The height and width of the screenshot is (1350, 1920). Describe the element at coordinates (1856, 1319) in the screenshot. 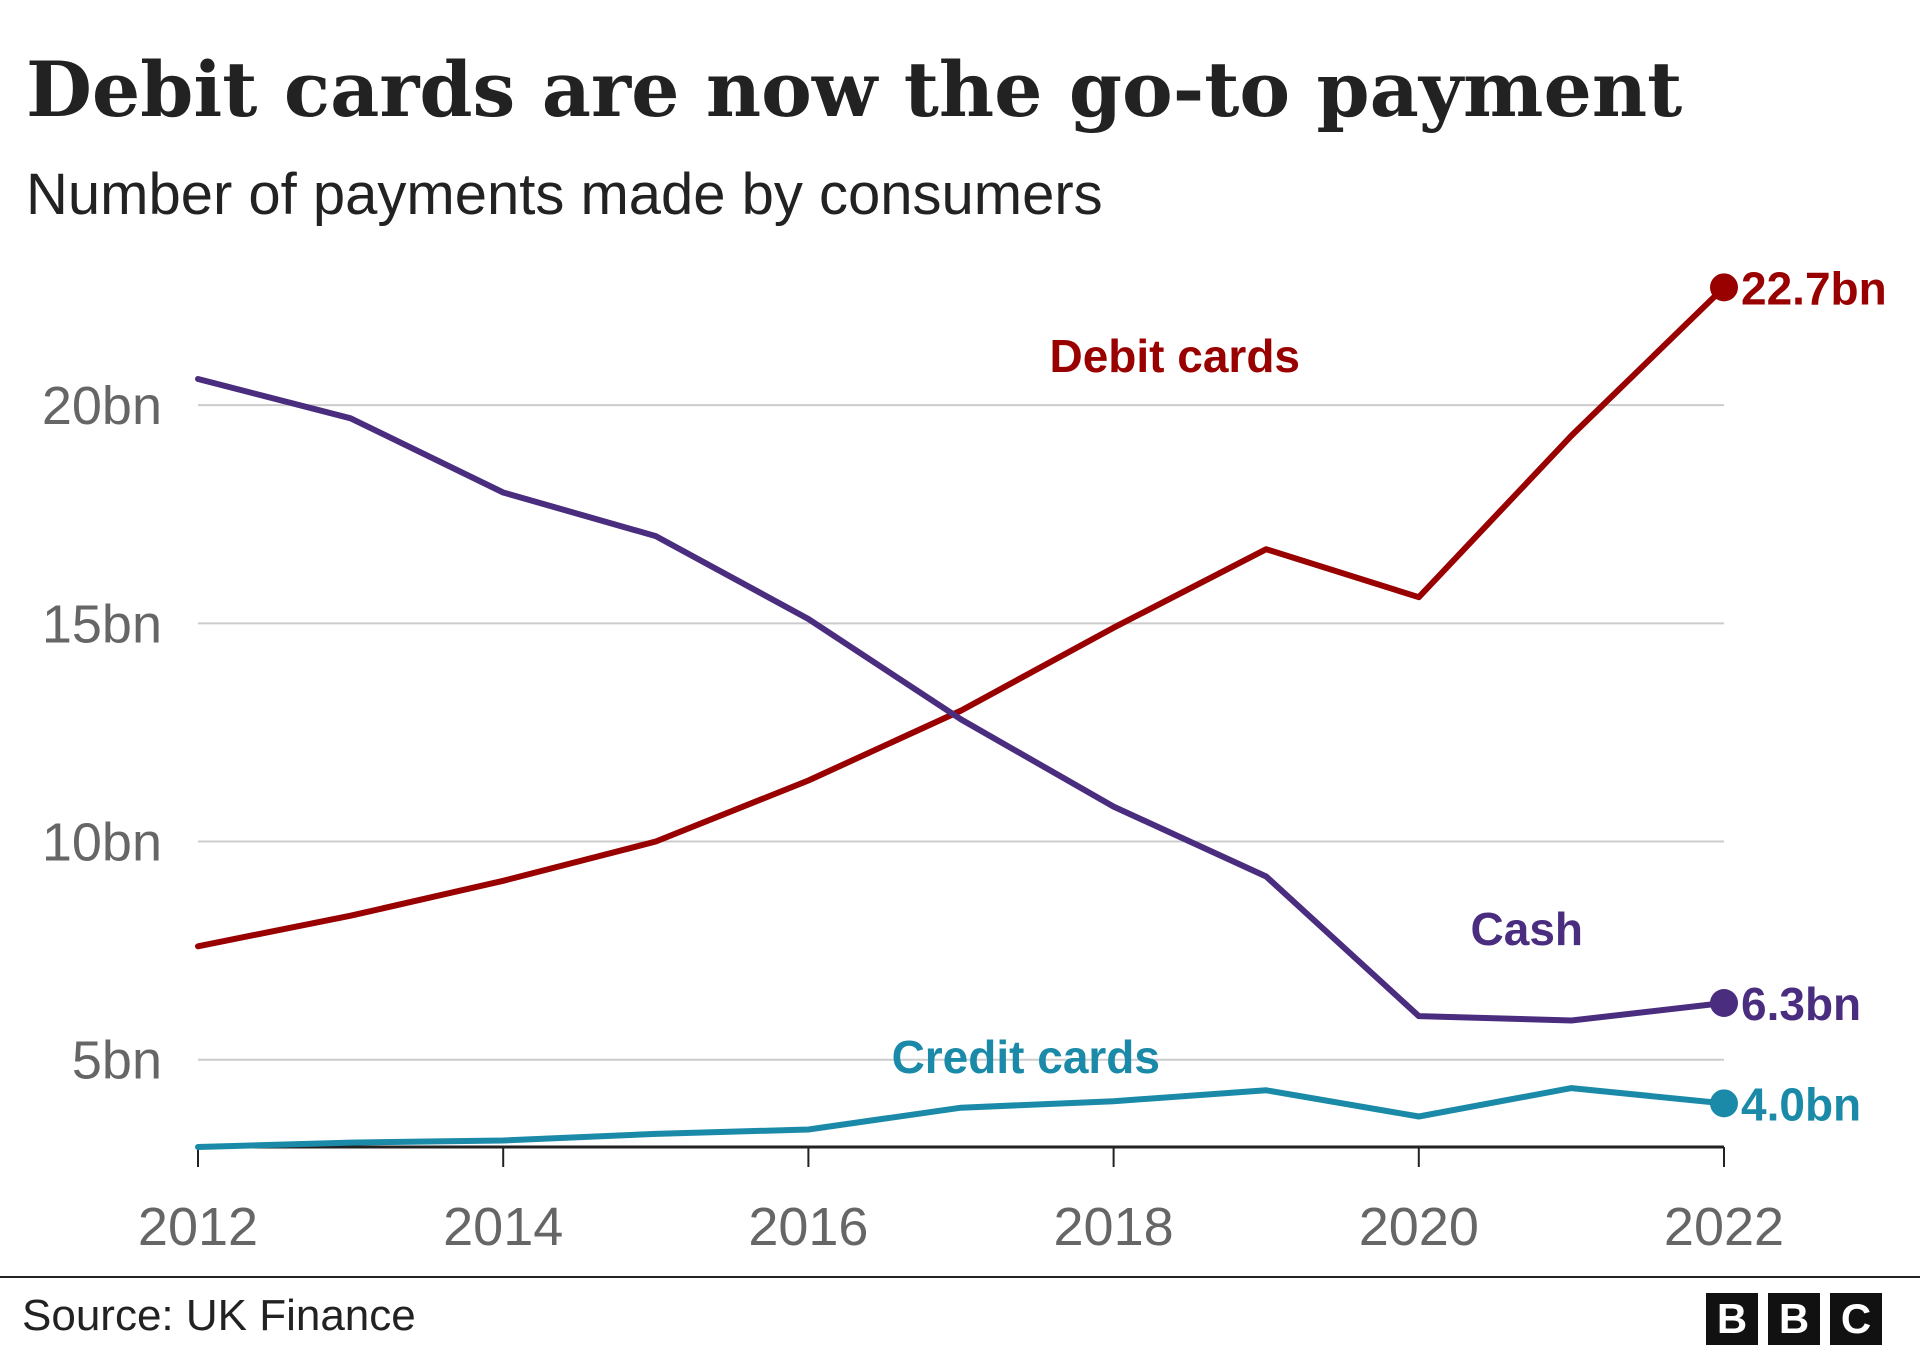

I see `logo-letter-c: C` at that location.